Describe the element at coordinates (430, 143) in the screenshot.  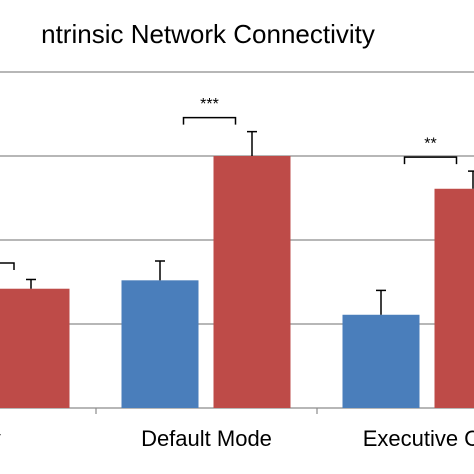
I see `significance-label: **` at that location.